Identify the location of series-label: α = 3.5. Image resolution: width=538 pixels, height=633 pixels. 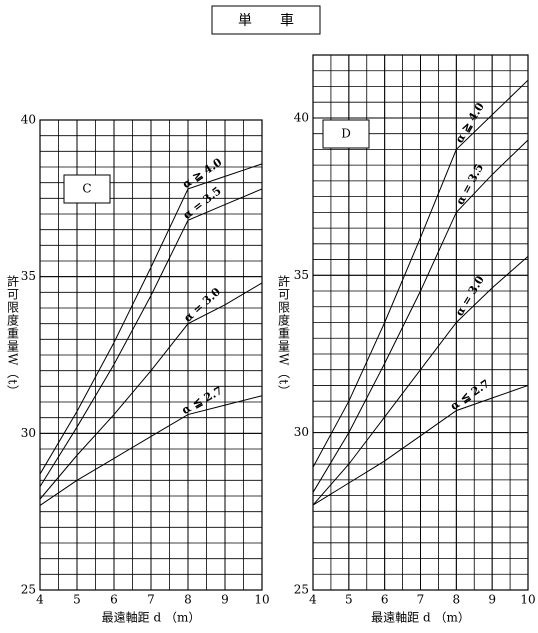
(469, 184).